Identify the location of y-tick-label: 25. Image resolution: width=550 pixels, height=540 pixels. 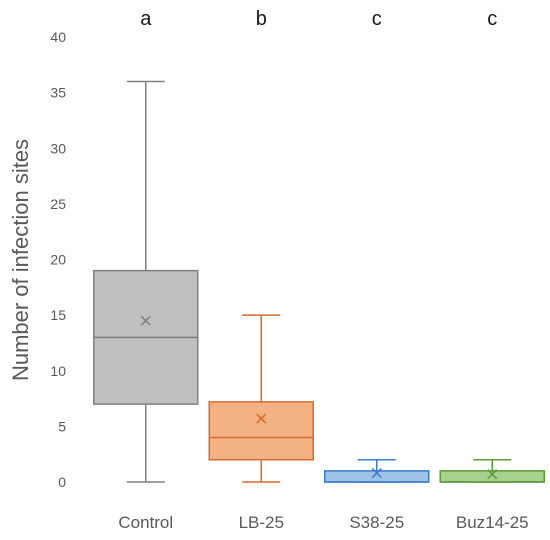
(58, 204).